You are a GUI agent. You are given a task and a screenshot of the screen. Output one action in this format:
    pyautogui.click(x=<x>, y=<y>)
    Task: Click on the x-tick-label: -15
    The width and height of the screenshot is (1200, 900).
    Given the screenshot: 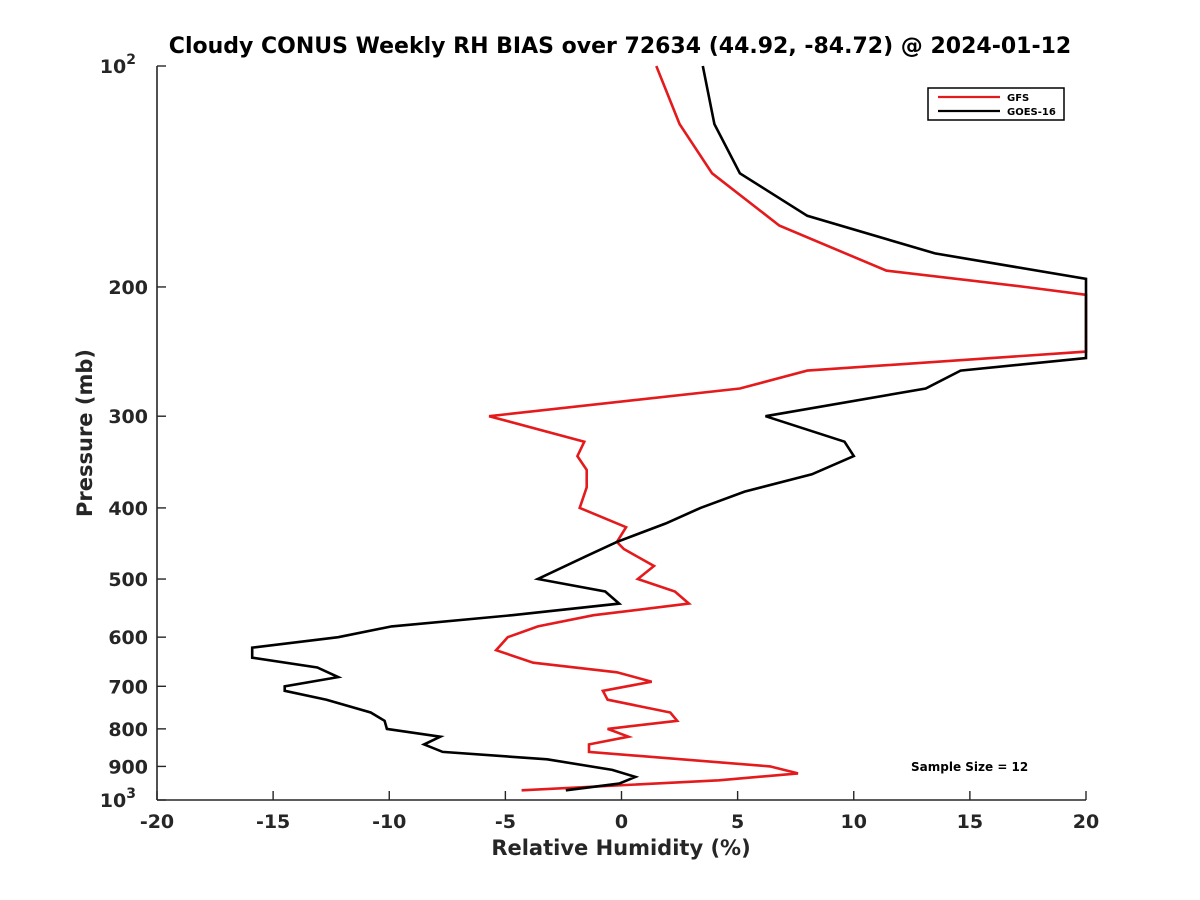 What is the action you would take?
    pyautogui.click(x=273, y=822)
    